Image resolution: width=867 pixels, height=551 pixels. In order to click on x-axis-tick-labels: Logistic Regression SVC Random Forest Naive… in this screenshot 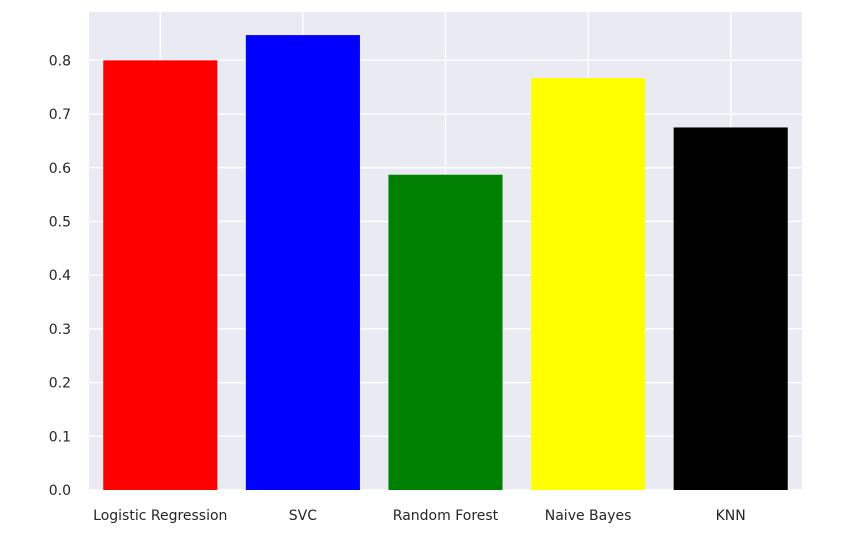, I will do `click(419, 516)`.